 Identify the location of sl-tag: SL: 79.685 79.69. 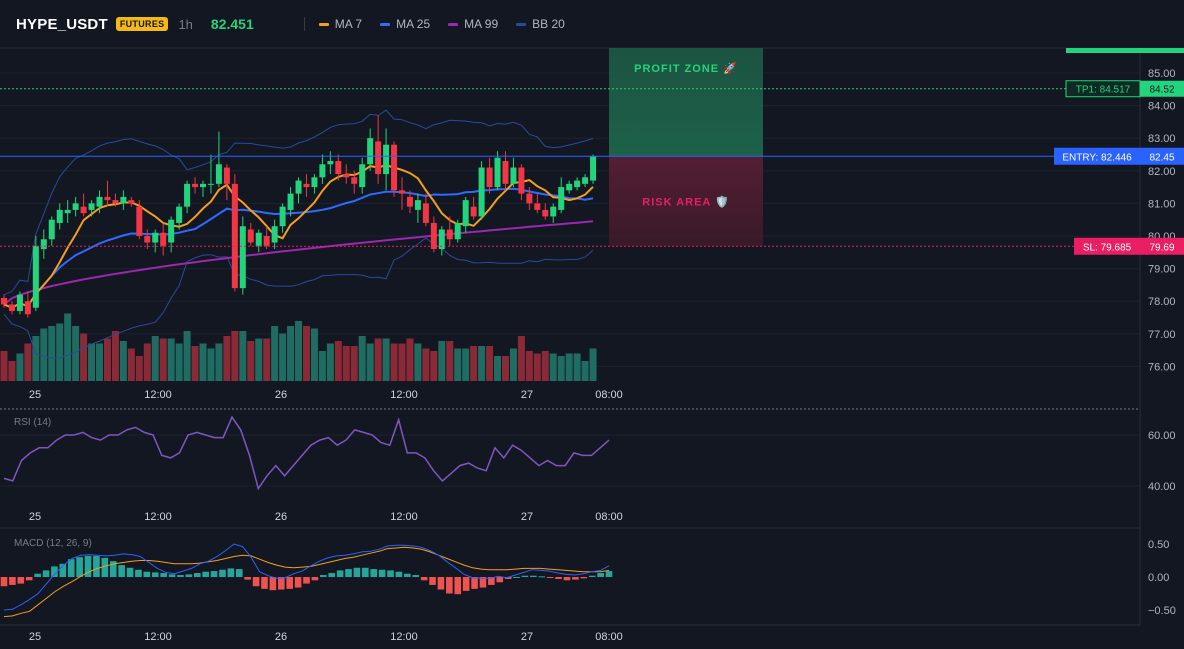
(1129, 246).